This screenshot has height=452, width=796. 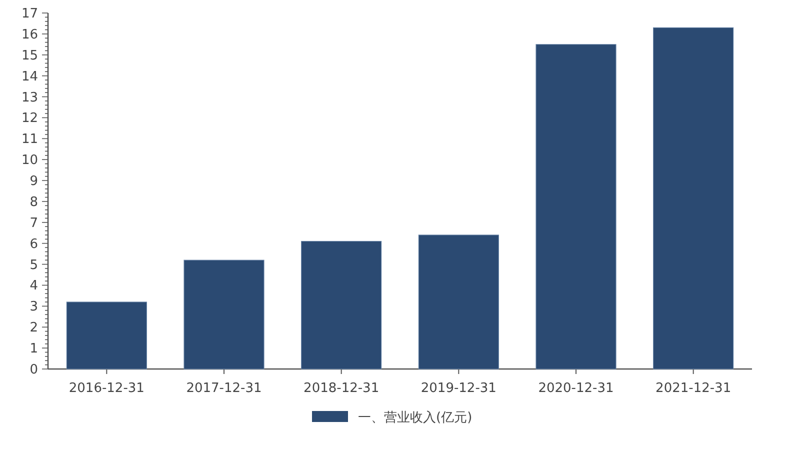 What do you see at coordinates (34, 307) in the screenshot?
I see `y-tick-label: 3` at bounding box center [34, 307].